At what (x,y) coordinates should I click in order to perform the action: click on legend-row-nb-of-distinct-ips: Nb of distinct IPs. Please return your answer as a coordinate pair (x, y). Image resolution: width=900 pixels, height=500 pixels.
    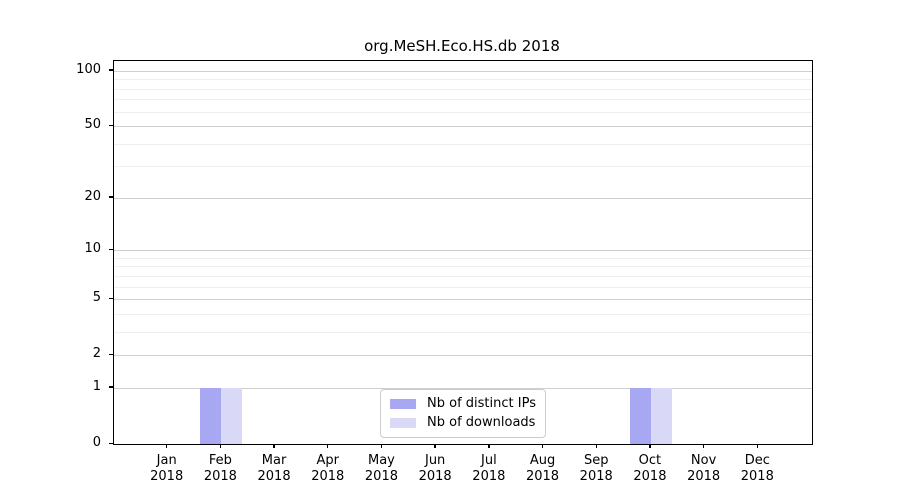
    Looking at the image, I should click on (463, 404).